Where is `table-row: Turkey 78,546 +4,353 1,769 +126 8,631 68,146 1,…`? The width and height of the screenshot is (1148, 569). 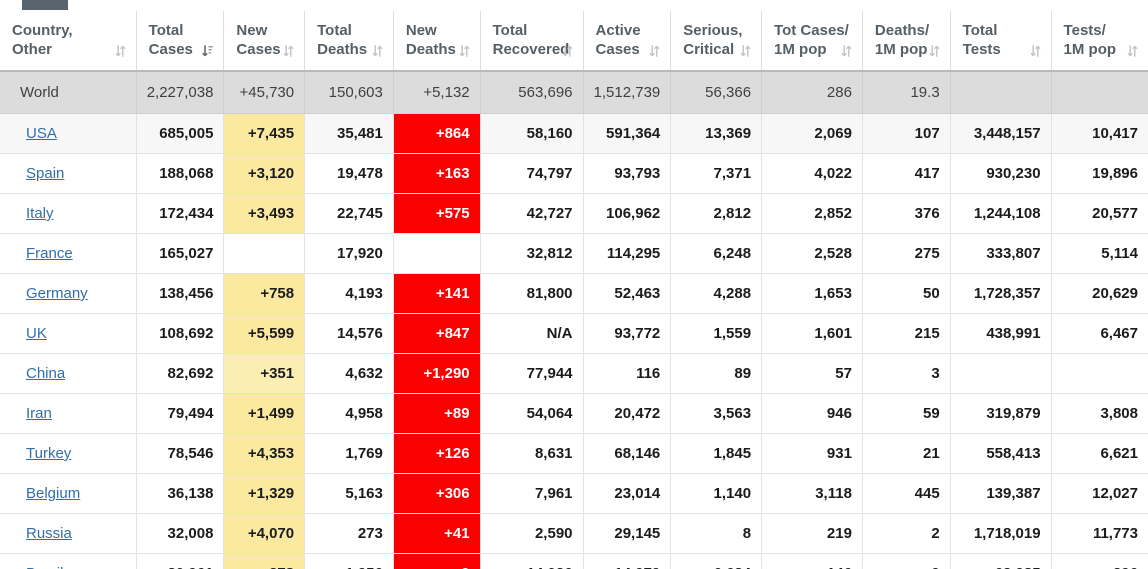 table-row: Turkey 78,546 +4,353 1,769 +126 8,631 68,146 1,… is located at coordinates (574, 453).